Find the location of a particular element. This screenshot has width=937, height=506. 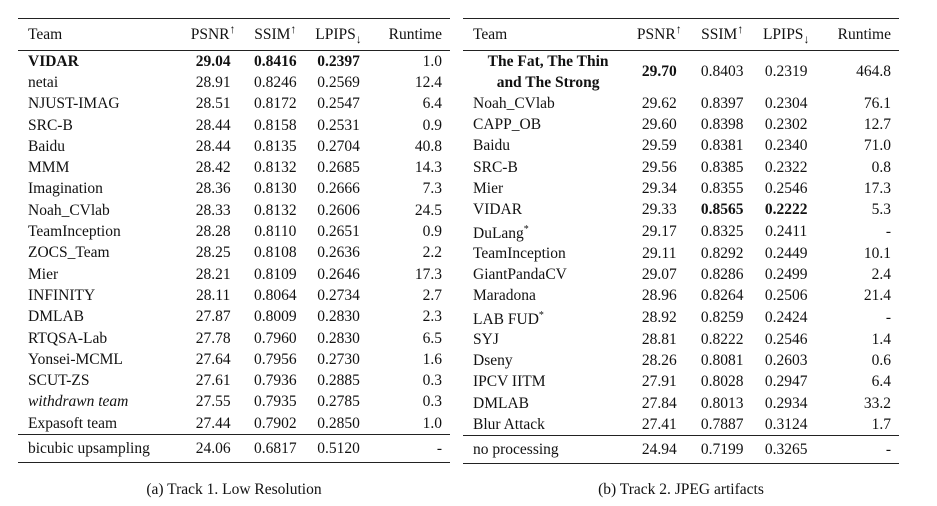

ssim-value: 0.7199 is located at coordinates (722, 449).